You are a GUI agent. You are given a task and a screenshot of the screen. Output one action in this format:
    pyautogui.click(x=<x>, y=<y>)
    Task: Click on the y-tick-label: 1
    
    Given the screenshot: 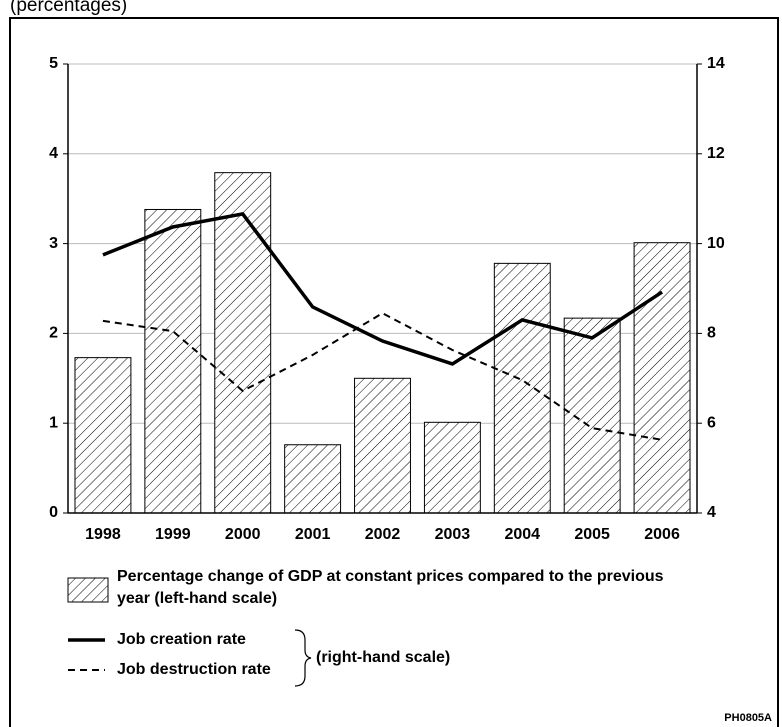 What is the action you would take?
    pyautogui.click(x=53, y=422)
    